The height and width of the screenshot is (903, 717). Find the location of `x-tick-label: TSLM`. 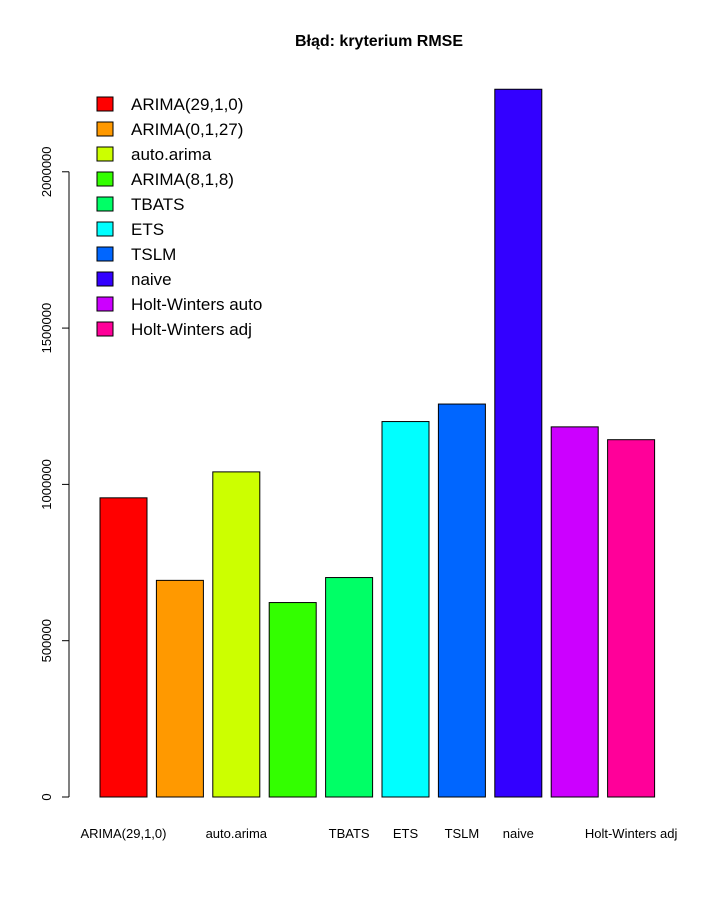

x-tick-label: TSLM is located at coordinates (462, 833).